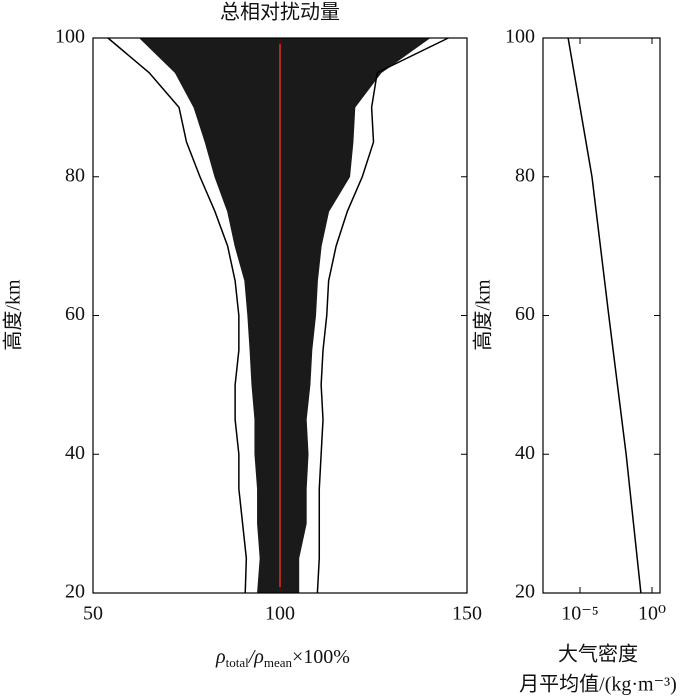 The width and height of the screenshot is (700, 700). Describe the element at coordinates (256, 657) in the screenshot. I see `label-part: /ρ` at that location.